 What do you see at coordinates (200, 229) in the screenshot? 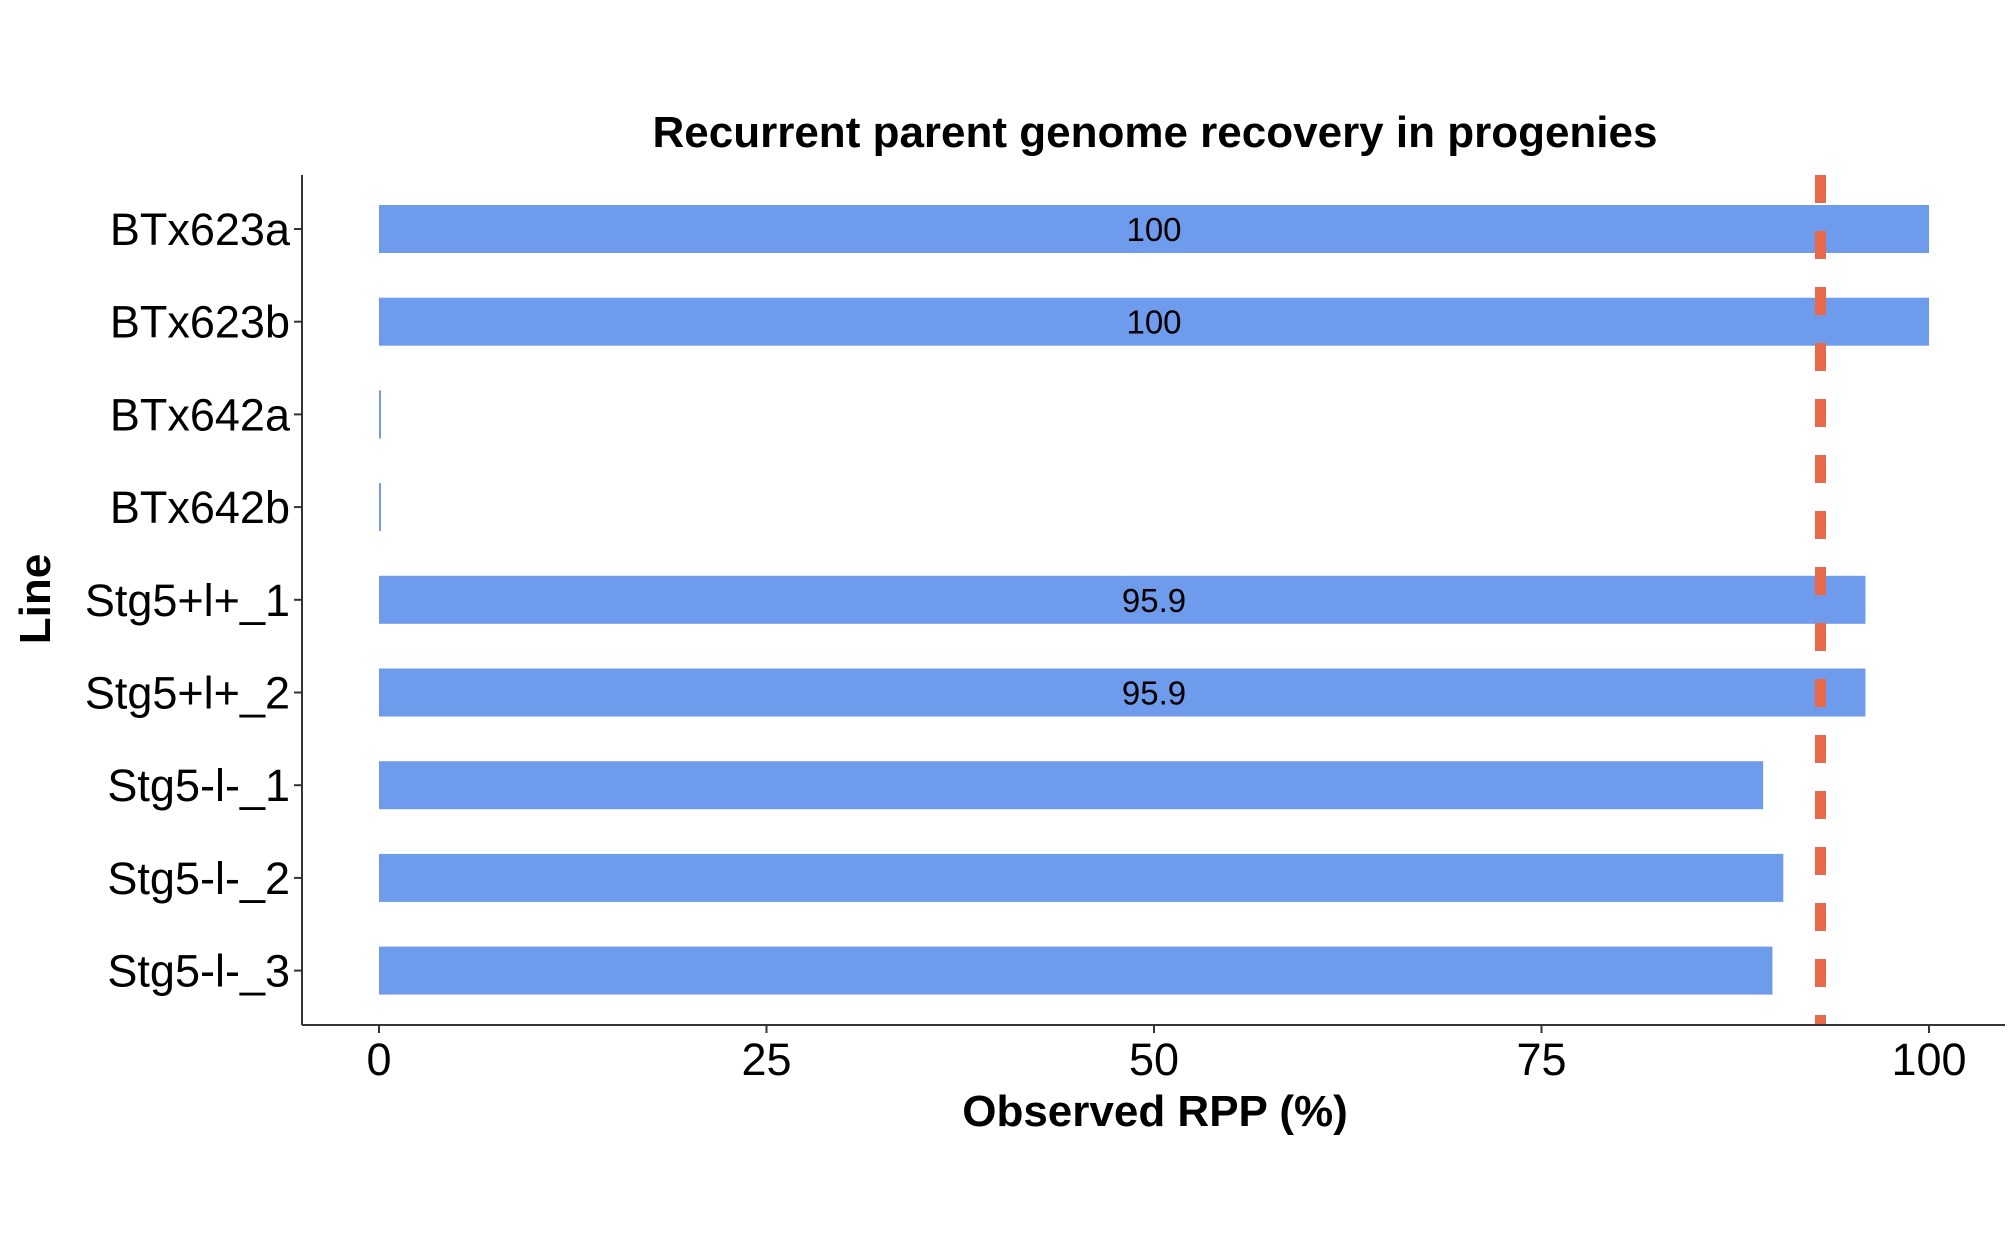
I see `y-tick-label: BTx623a` at bounding box center [200, 229].